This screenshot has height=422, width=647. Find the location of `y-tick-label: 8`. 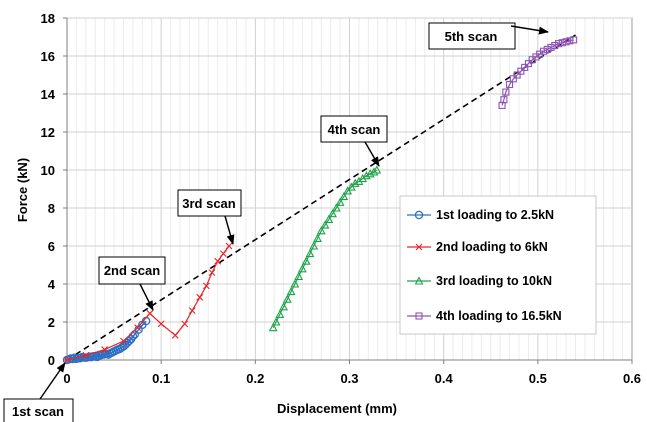

y-tick-label: 8 is located at coordinates (51, 208).